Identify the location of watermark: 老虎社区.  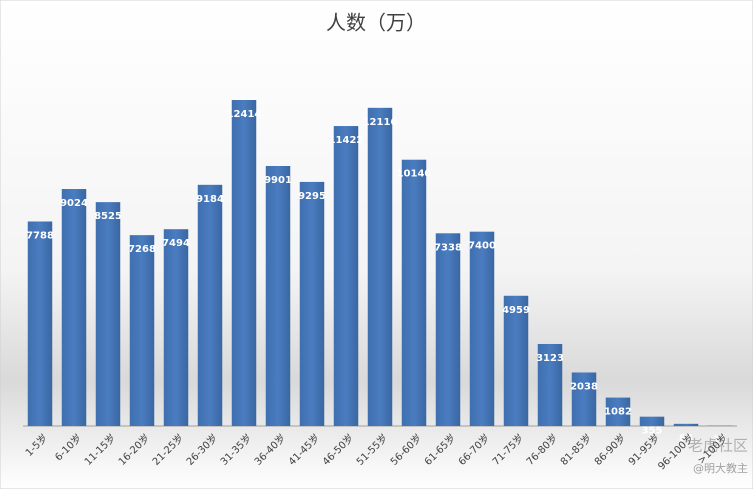
(718, 446).